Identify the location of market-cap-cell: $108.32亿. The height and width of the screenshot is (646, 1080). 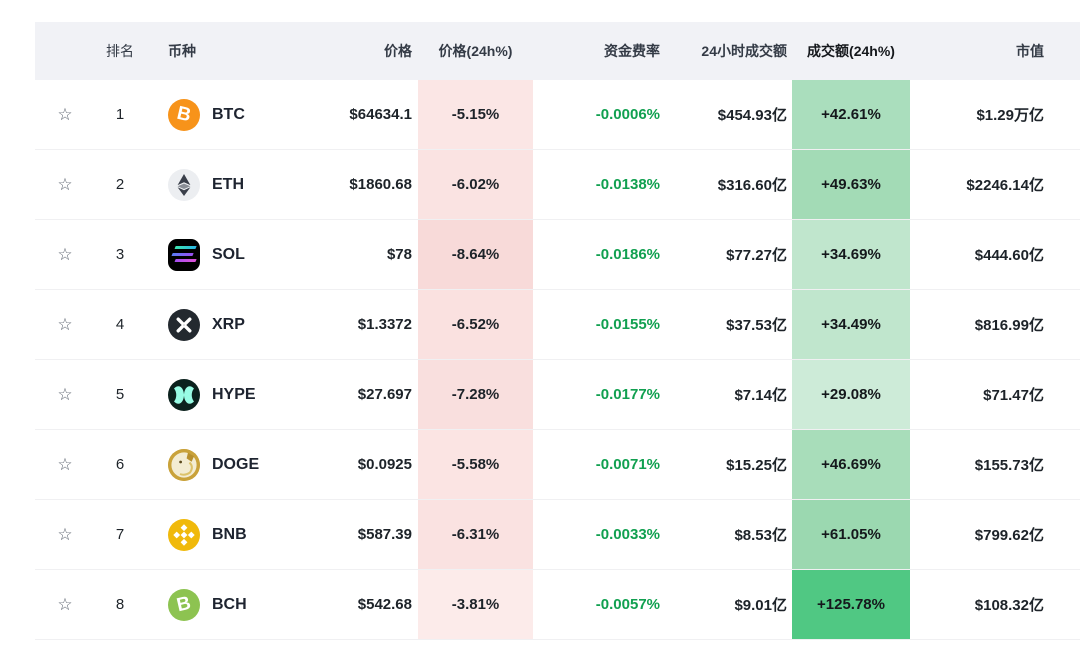
(995, 604).